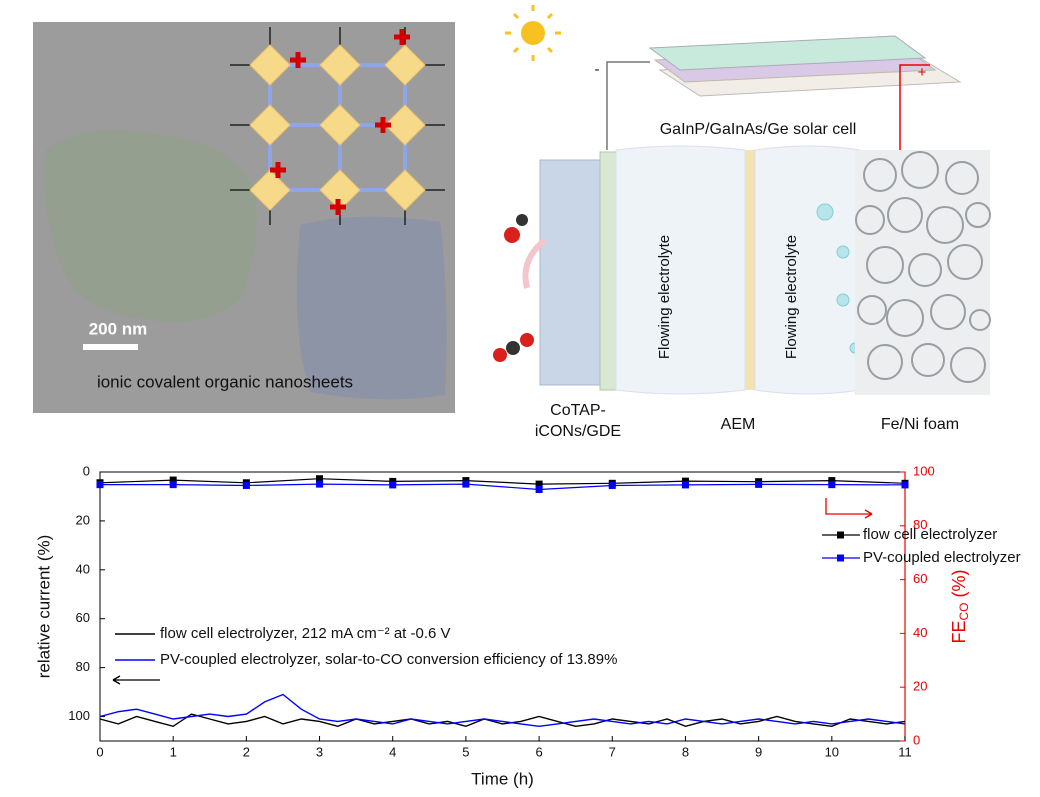 The image size is (1040, 797). Describe the element at coordinates (959, 631) in the screenshot. I see `y2-label-part: FE` at that location.